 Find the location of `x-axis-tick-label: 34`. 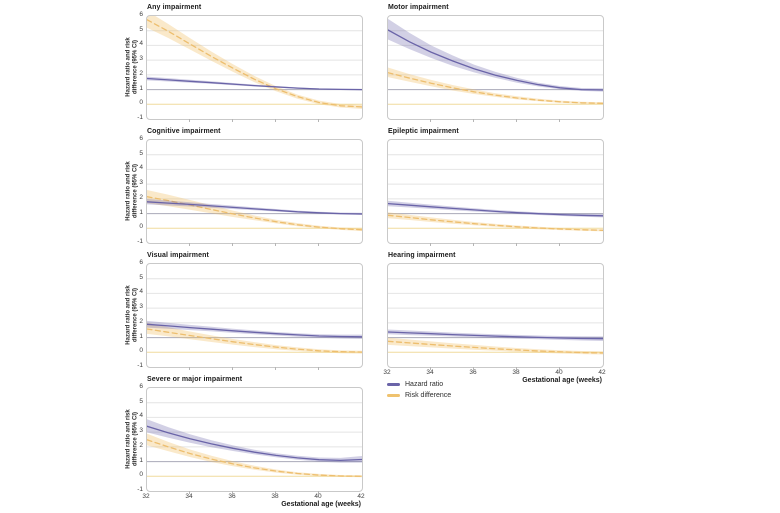

x-axis-tick-label: 34 is located at coordinates (189, 496).